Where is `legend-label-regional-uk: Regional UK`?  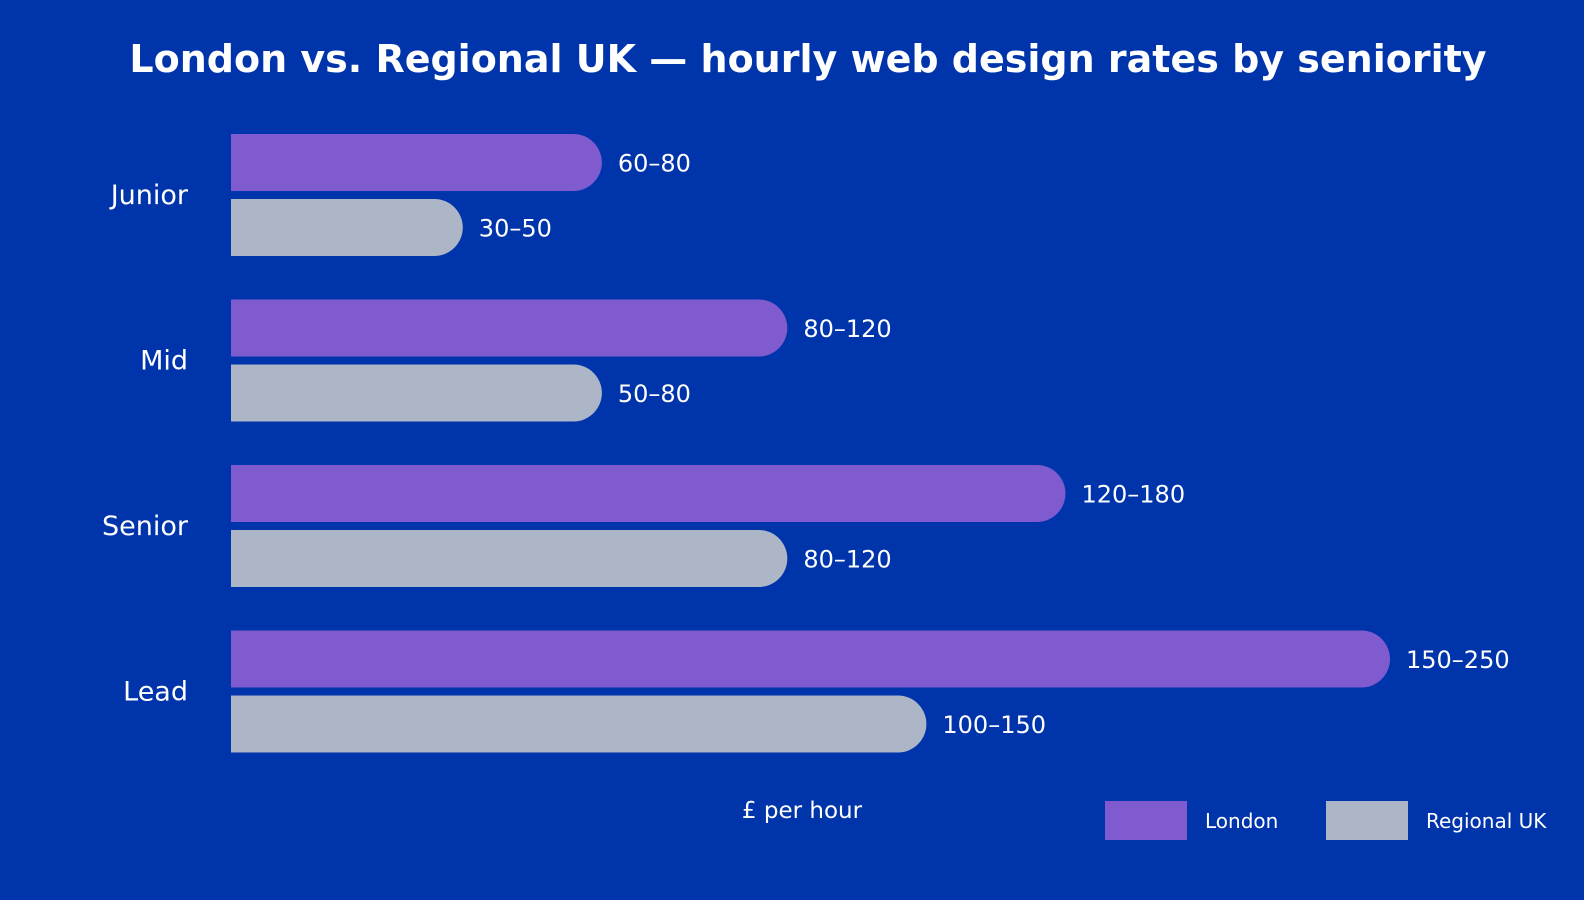 legend-label-regional-uk: Regional UK is located at coordinates (1486, 821).